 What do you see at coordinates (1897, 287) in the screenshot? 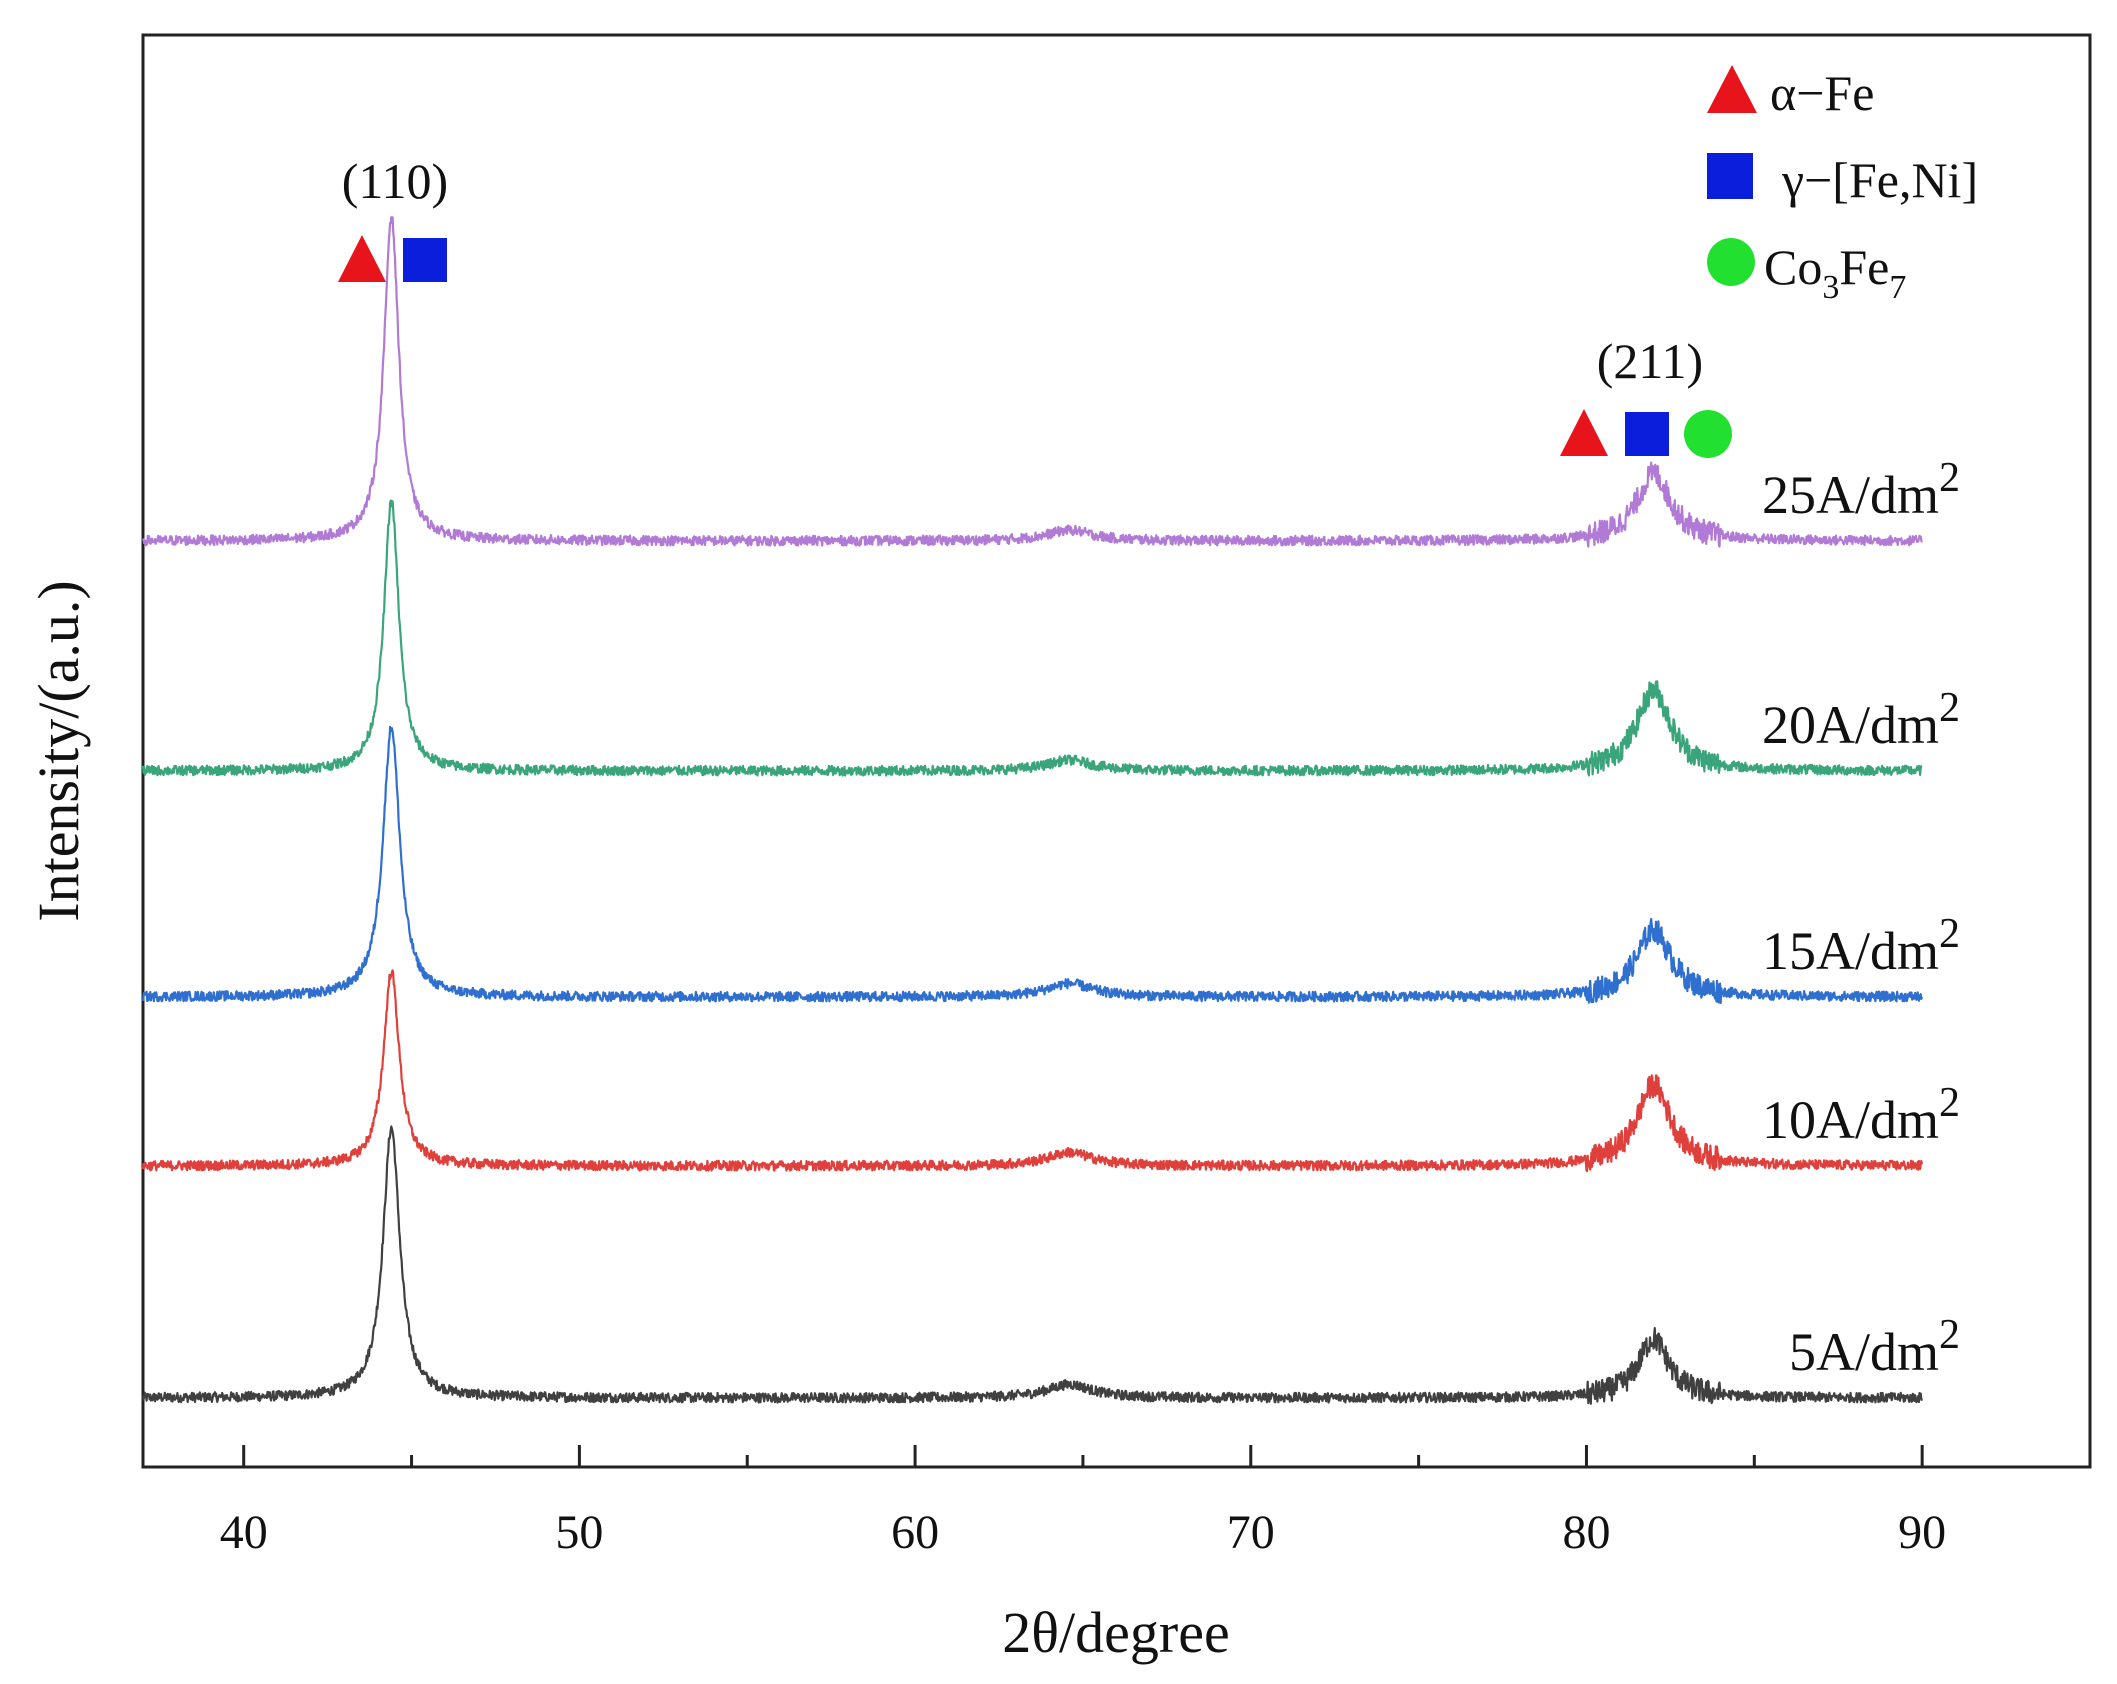
I see `legend-co3fe7-sub2: 7` at bounding box center [1897, 287].